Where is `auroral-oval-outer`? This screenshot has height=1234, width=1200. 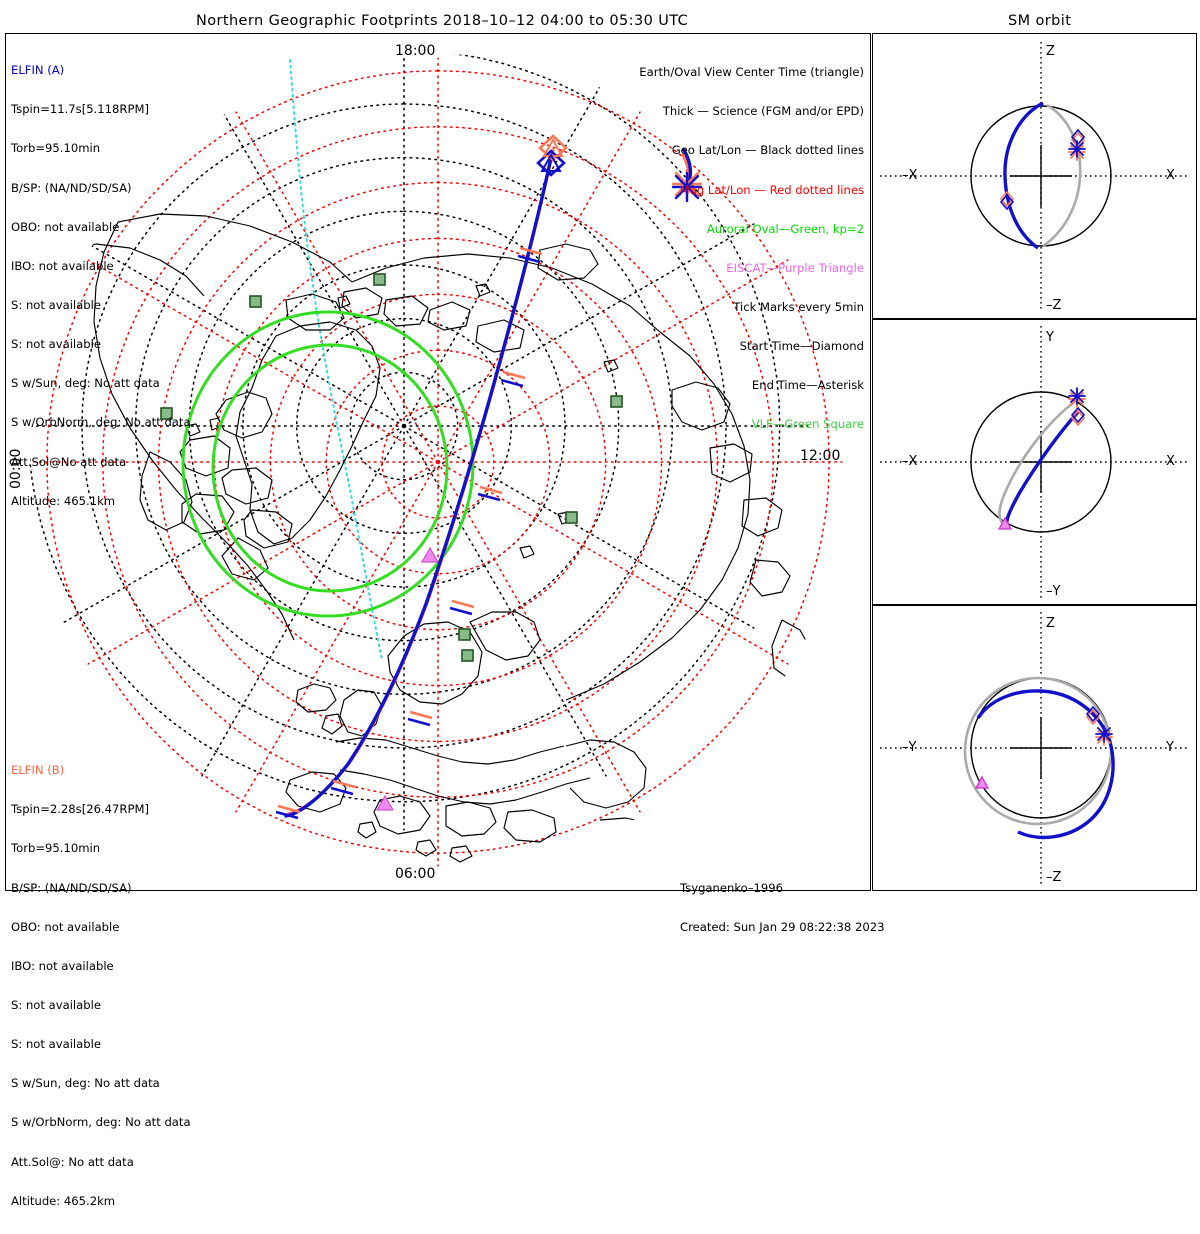 auroral-oval-outer is located at coordinates (328, 464).